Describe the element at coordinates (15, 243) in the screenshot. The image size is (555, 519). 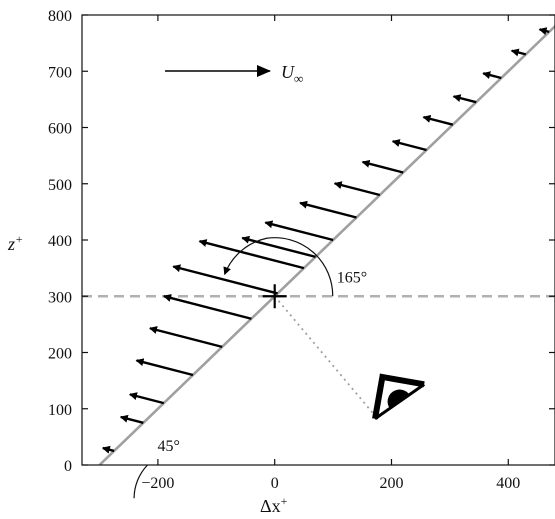
I see `y-axis-label: z+` at that location.